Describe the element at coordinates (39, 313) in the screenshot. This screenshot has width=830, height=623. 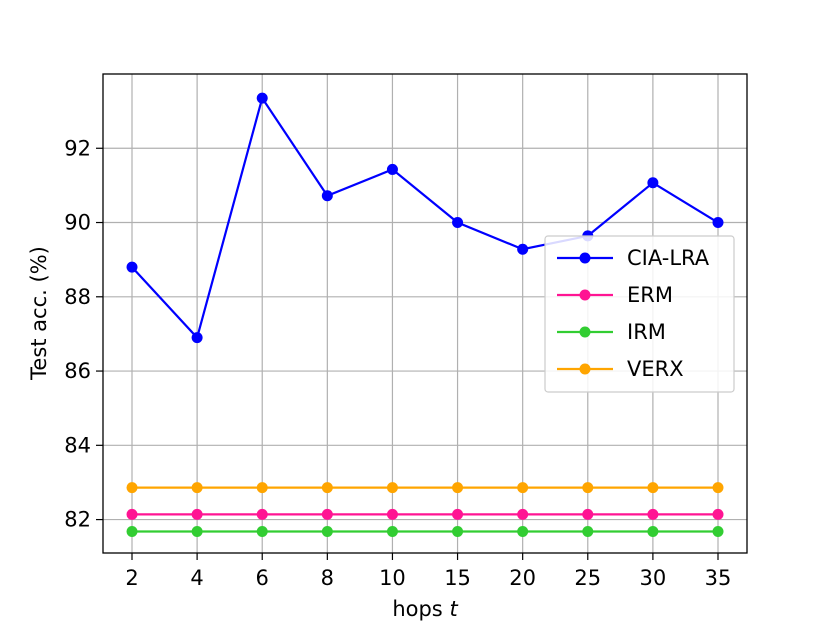
I see `y-axis-label: Test acc. (%)` at that location.